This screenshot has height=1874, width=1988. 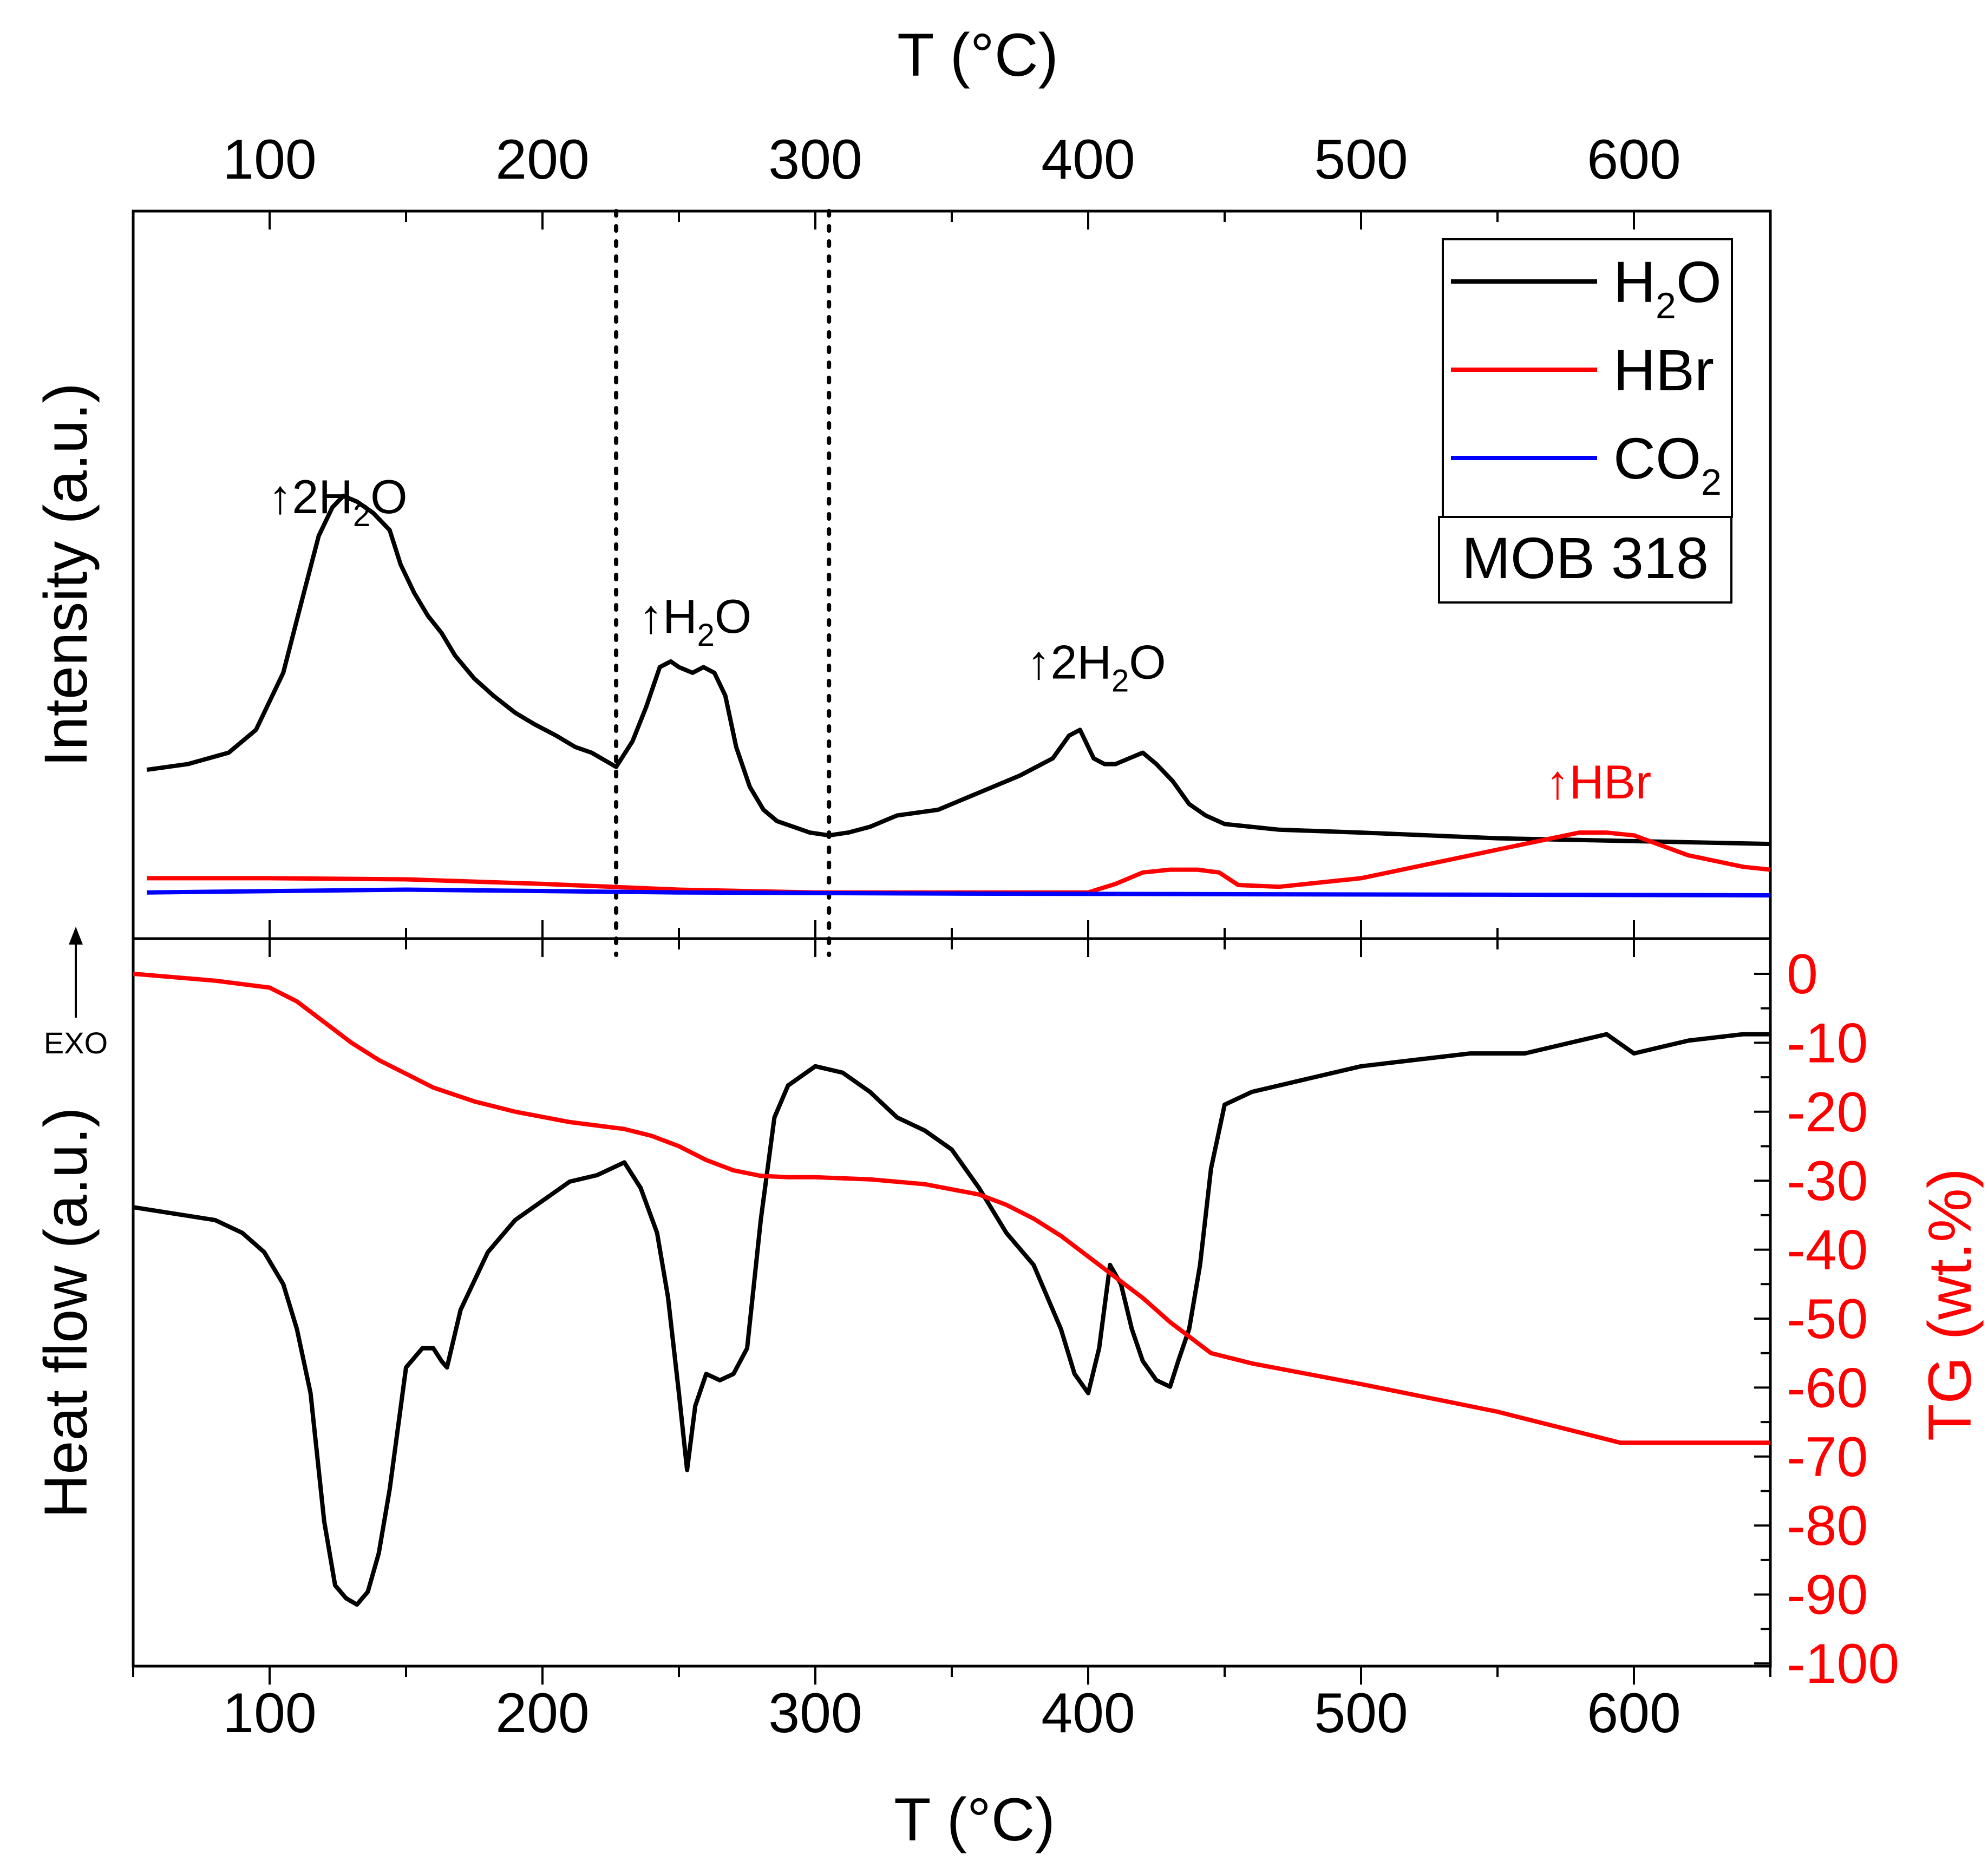 What do you see at coordinates (1828, 1181) in the screenshot?
I see `right-y-tick-label: -30` at bounding box center [1828, 1181].